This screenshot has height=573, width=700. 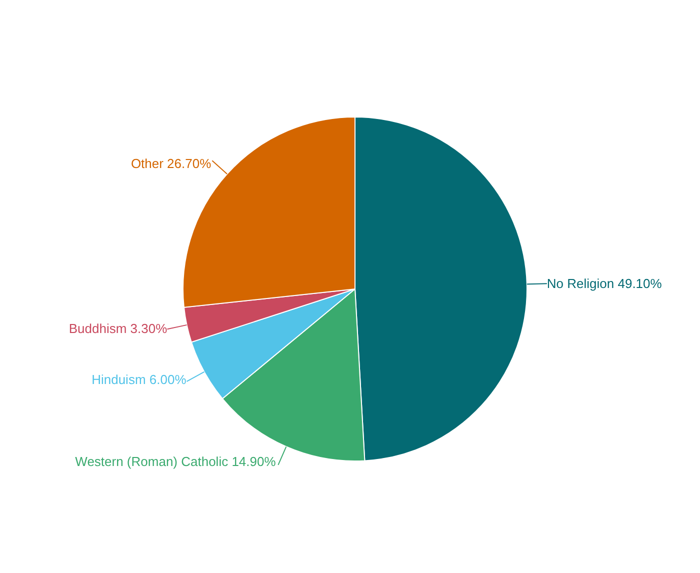 What do you see at coordinates (604, 284) in the screenshot?
I see `slice-label: No Religion 49.10%` at bounding box center [604, 284].